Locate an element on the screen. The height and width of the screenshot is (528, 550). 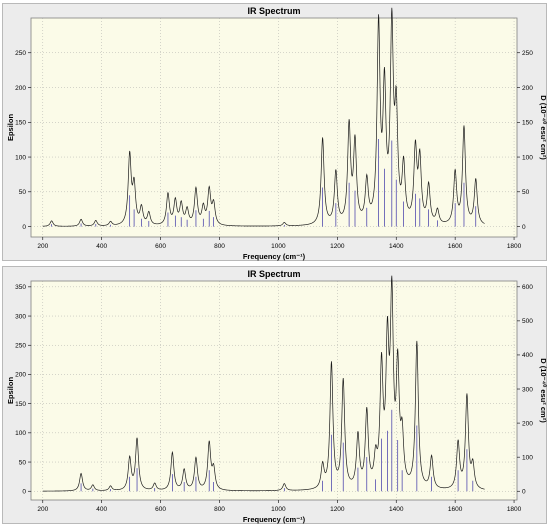
y-tick-label: 350 is located at coordinates (20, 287).